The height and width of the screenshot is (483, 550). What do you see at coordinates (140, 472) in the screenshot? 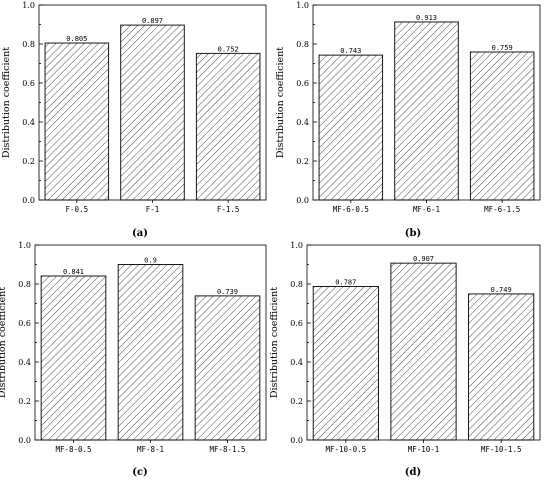
I see `panel-label: (c)` at bounding box center [140, 472].